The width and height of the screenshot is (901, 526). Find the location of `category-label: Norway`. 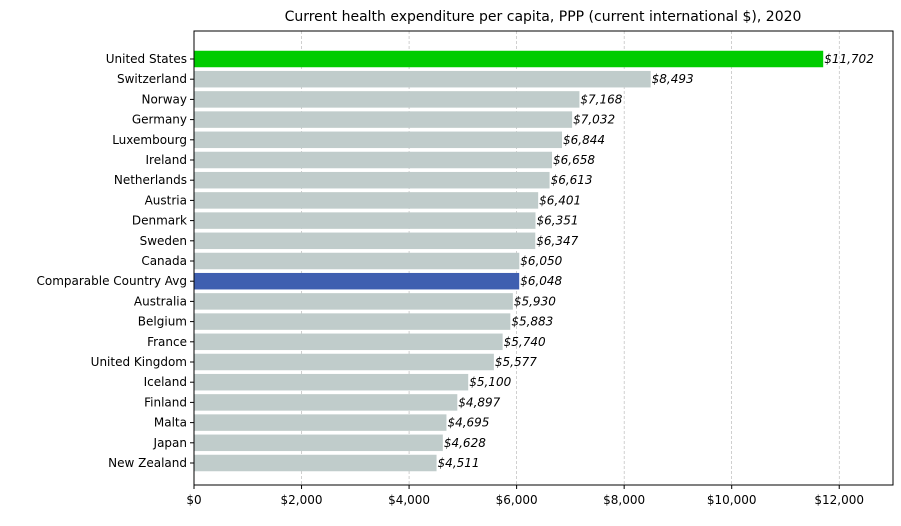

category-label: Norway is located at coordinates (164, 99).